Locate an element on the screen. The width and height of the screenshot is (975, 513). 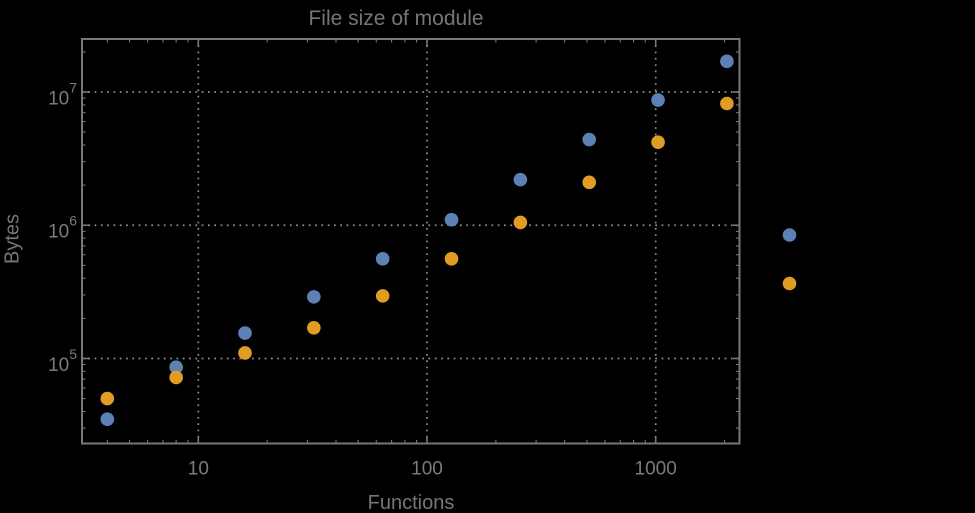
x-tick-label: 100 is located at coordinates (427, 469).